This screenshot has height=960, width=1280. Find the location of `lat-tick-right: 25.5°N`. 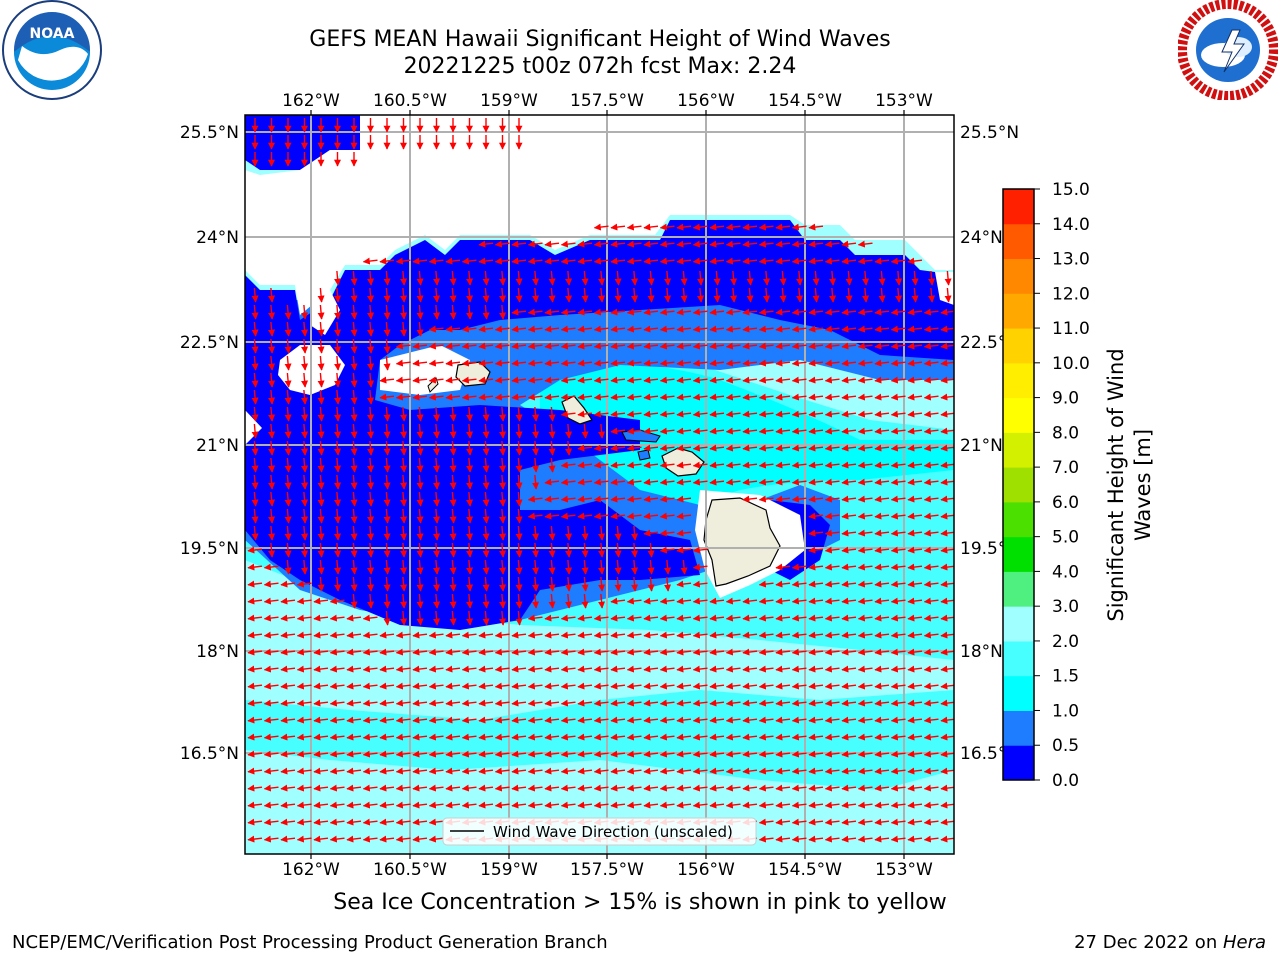

lat-tick-right: 25.5°N is located at coordinates (989, 133).